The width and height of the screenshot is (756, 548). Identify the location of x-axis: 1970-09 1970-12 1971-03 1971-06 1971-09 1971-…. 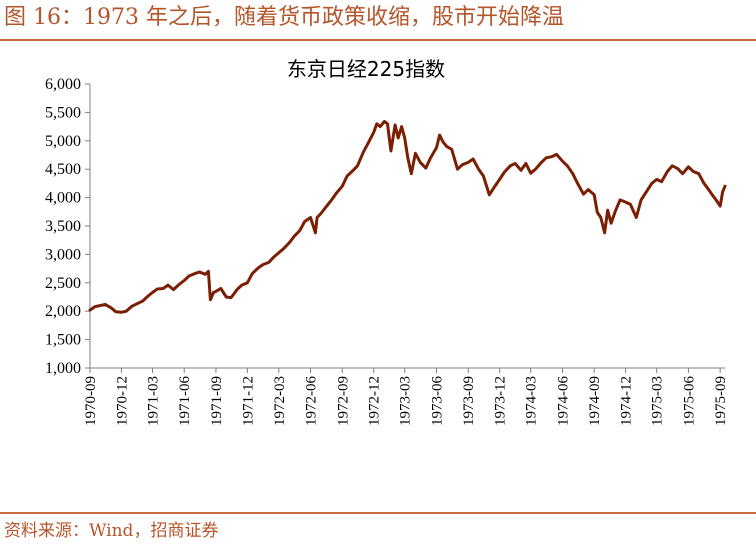
(406, 396).